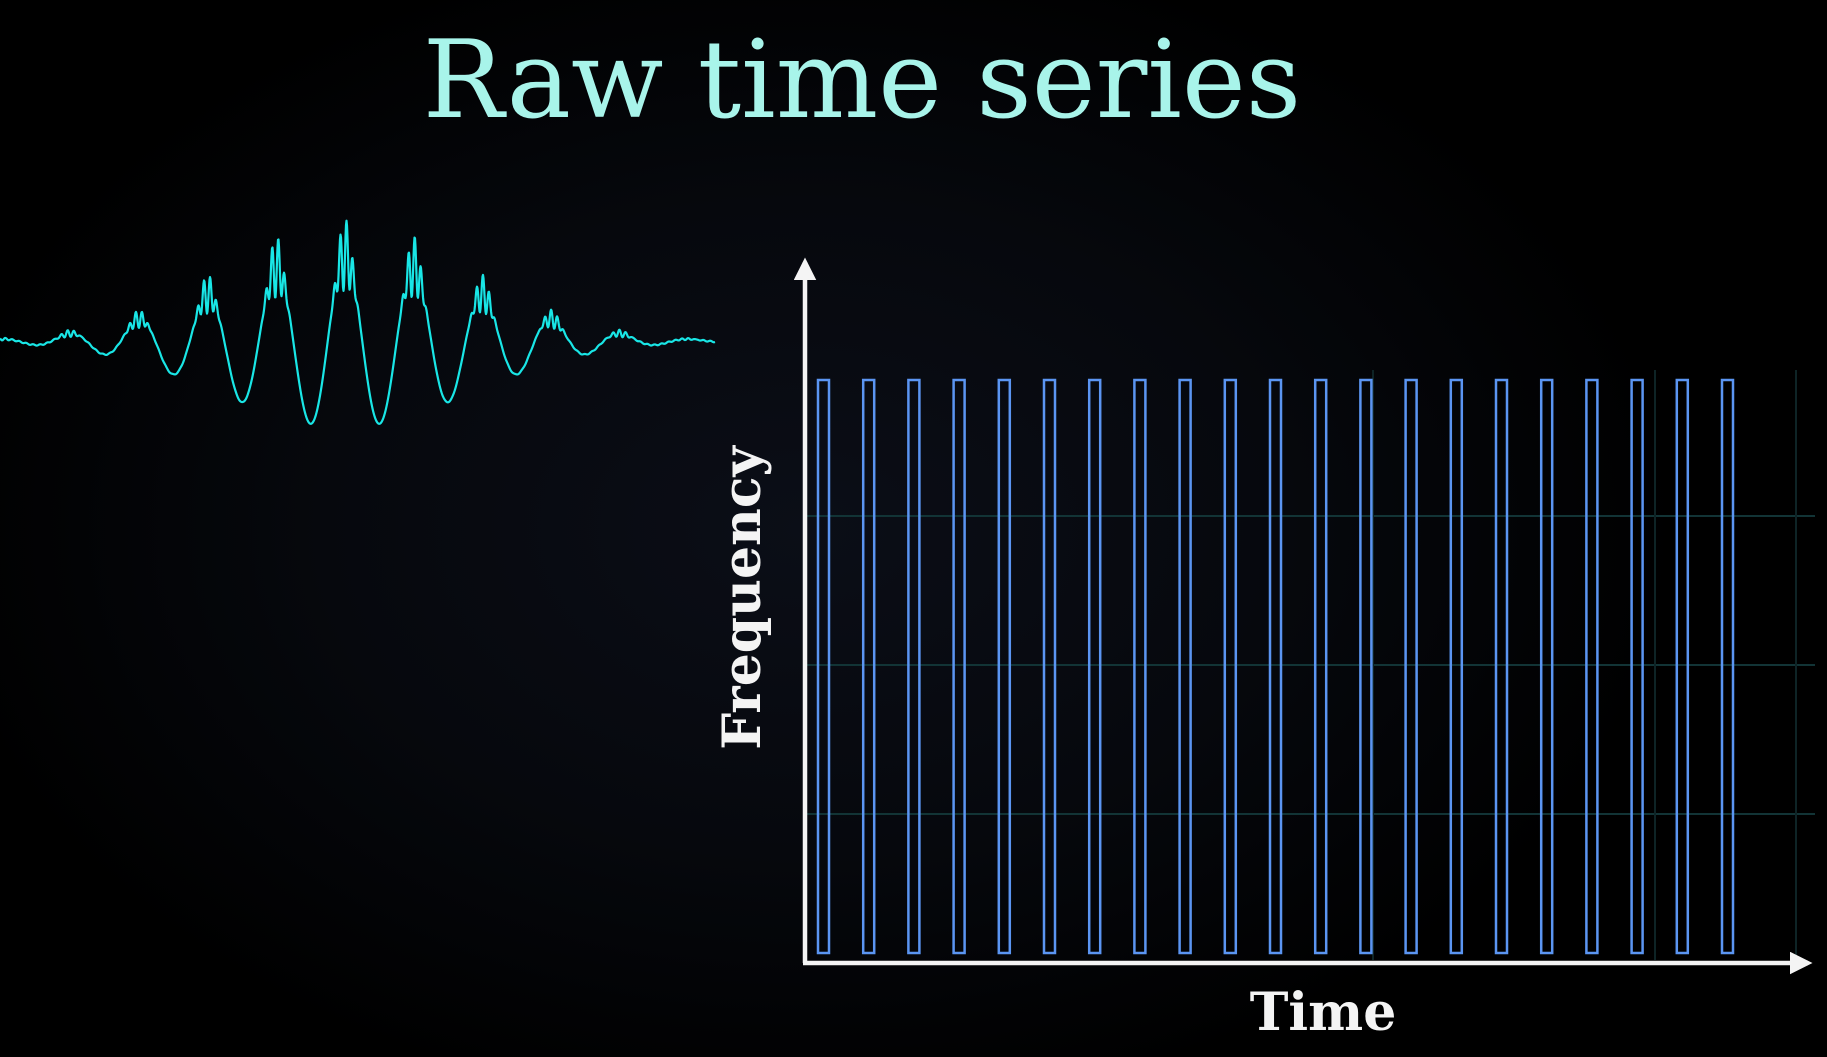 Image resolution: width=1827 pixels, height=1057 pixels. What do you see at coordinates (862, 80) in the screenshot?
I see `page-title: Raw time series` at bounding box center [862, 80].